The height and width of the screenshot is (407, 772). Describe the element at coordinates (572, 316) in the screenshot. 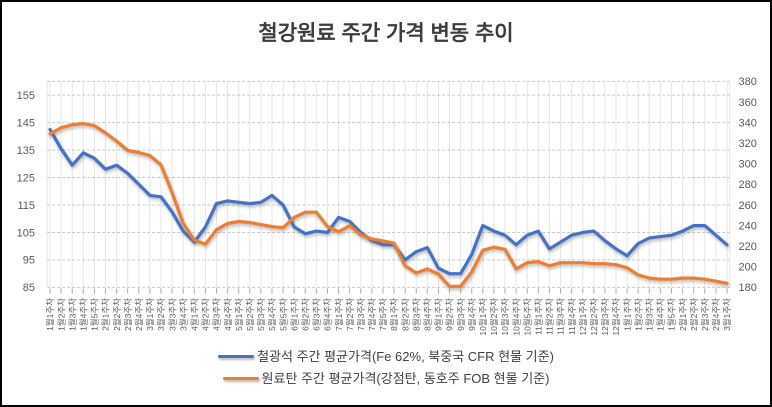

I see `x-axis-week-label: 11월4주차` at that location.